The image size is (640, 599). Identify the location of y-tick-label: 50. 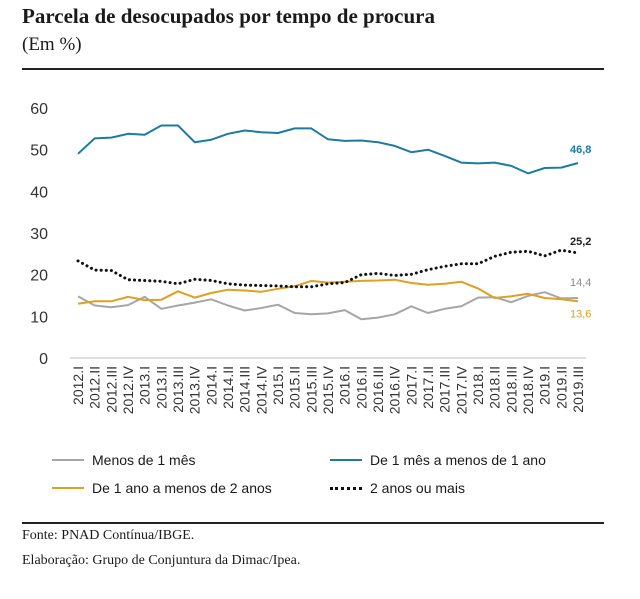
(39, 151).